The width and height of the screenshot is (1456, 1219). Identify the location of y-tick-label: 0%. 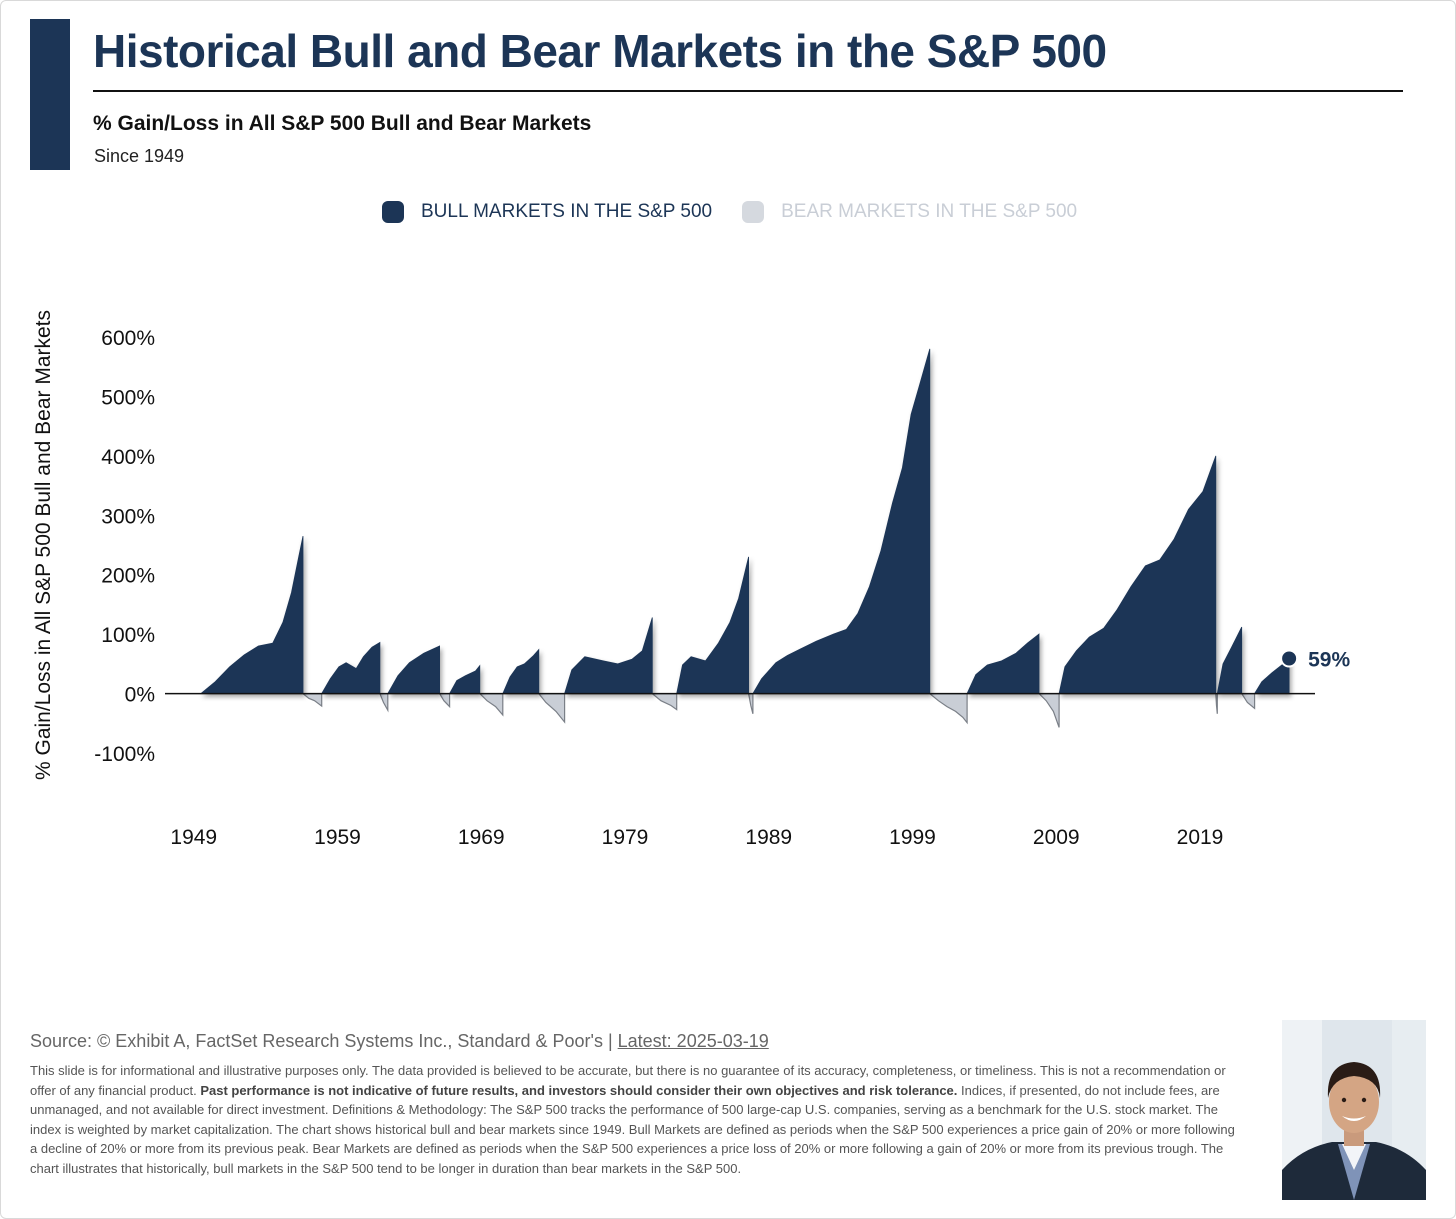
(140, 695).